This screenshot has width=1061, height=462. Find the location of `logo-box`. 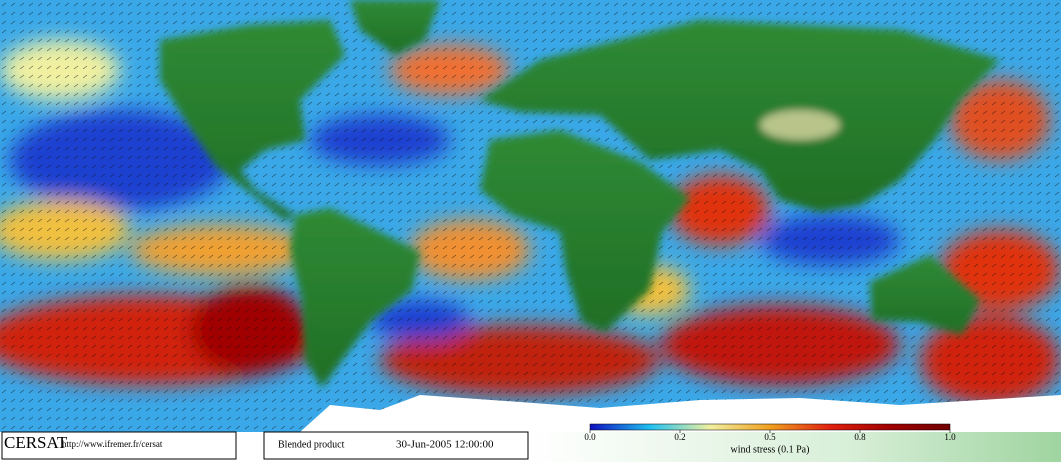

logo-box is located at coordinates (119, 445).